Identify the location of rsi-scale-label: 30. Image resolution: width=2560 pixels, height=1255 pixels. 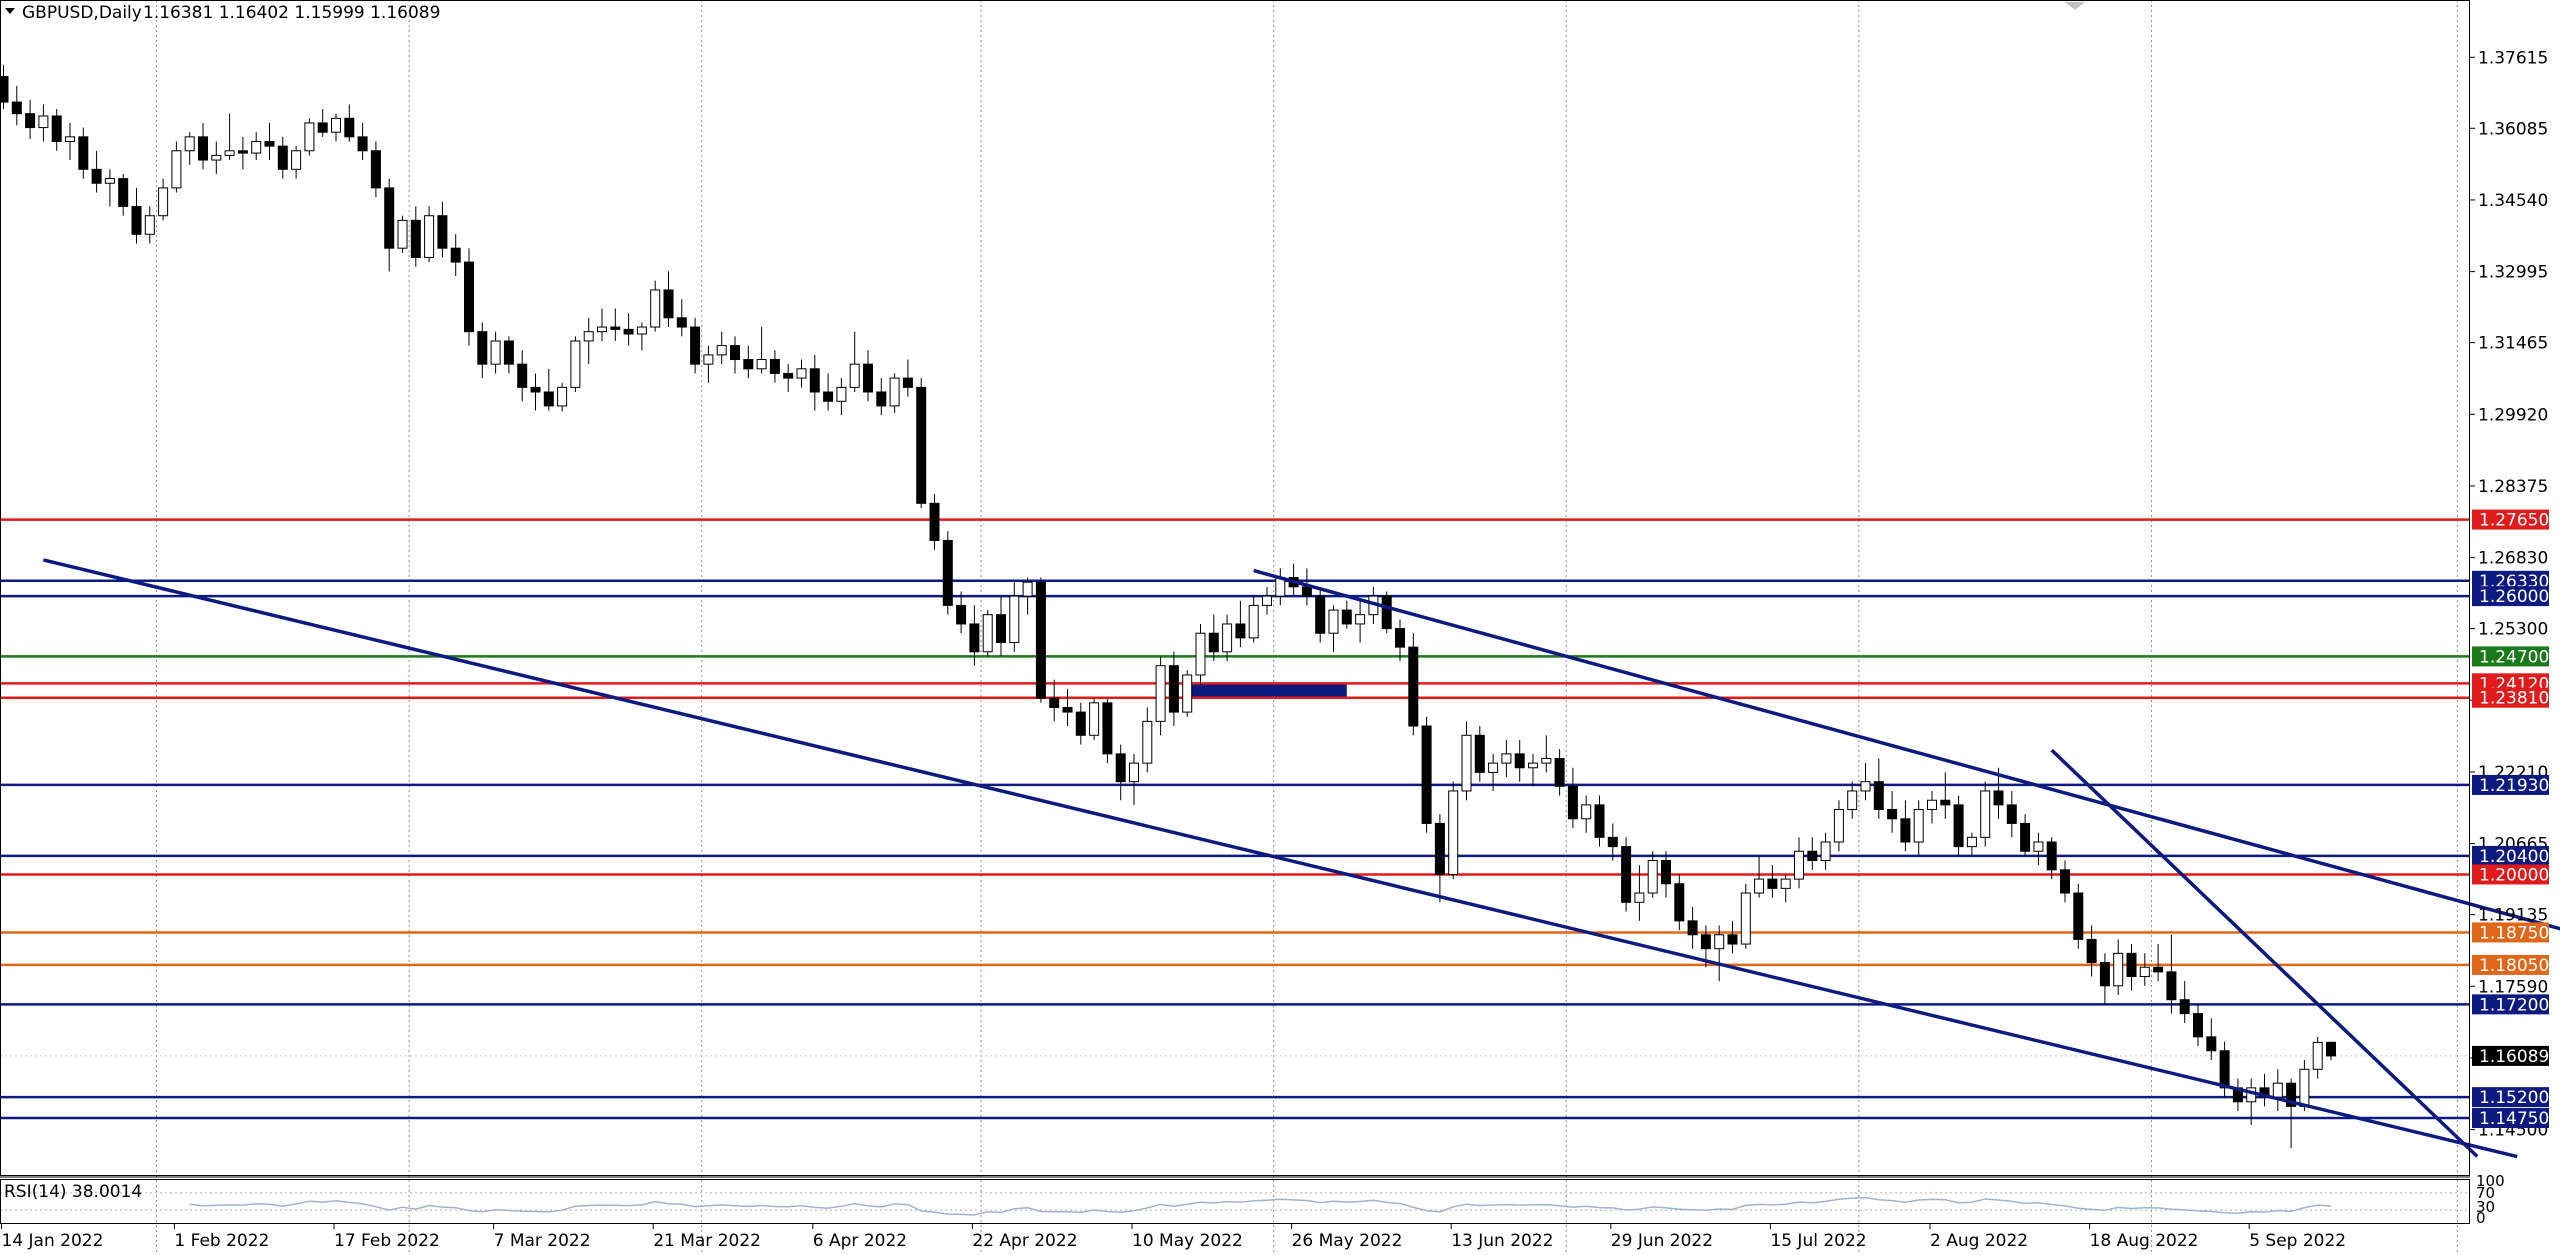
(2485, 1207).